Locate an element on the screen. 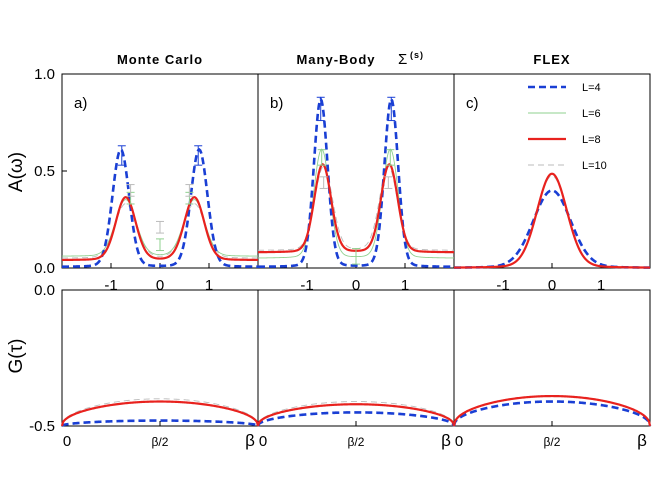  panel-label: a) is located at coordinates (80, 103).